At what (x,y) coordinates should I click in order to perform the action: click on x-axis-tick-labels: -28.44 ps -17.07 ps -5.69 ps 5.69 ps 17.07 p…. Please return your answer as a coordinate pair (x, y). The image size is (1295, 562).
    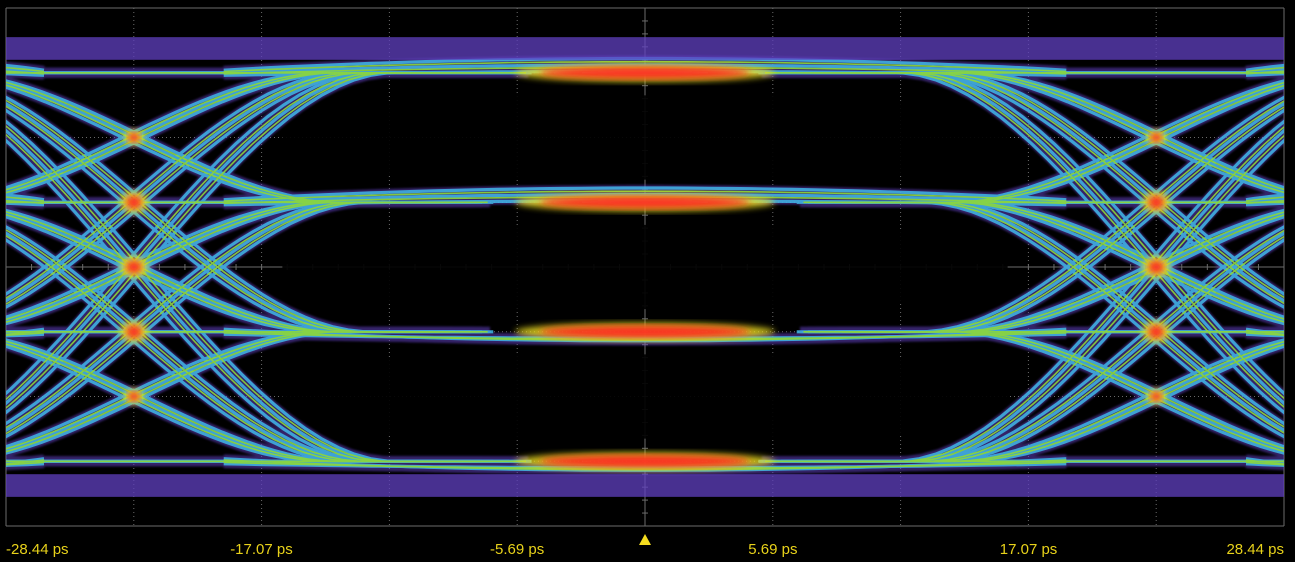
    Looking at the image, I should click on (645, 549).